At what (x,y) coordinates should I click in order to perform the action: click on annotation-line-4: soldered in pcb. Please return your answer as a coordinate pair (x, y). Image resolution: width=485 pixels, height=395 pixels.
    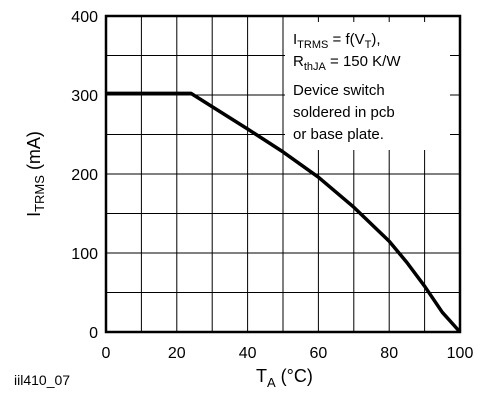
    Looking at the image, I should click on (344, 112).